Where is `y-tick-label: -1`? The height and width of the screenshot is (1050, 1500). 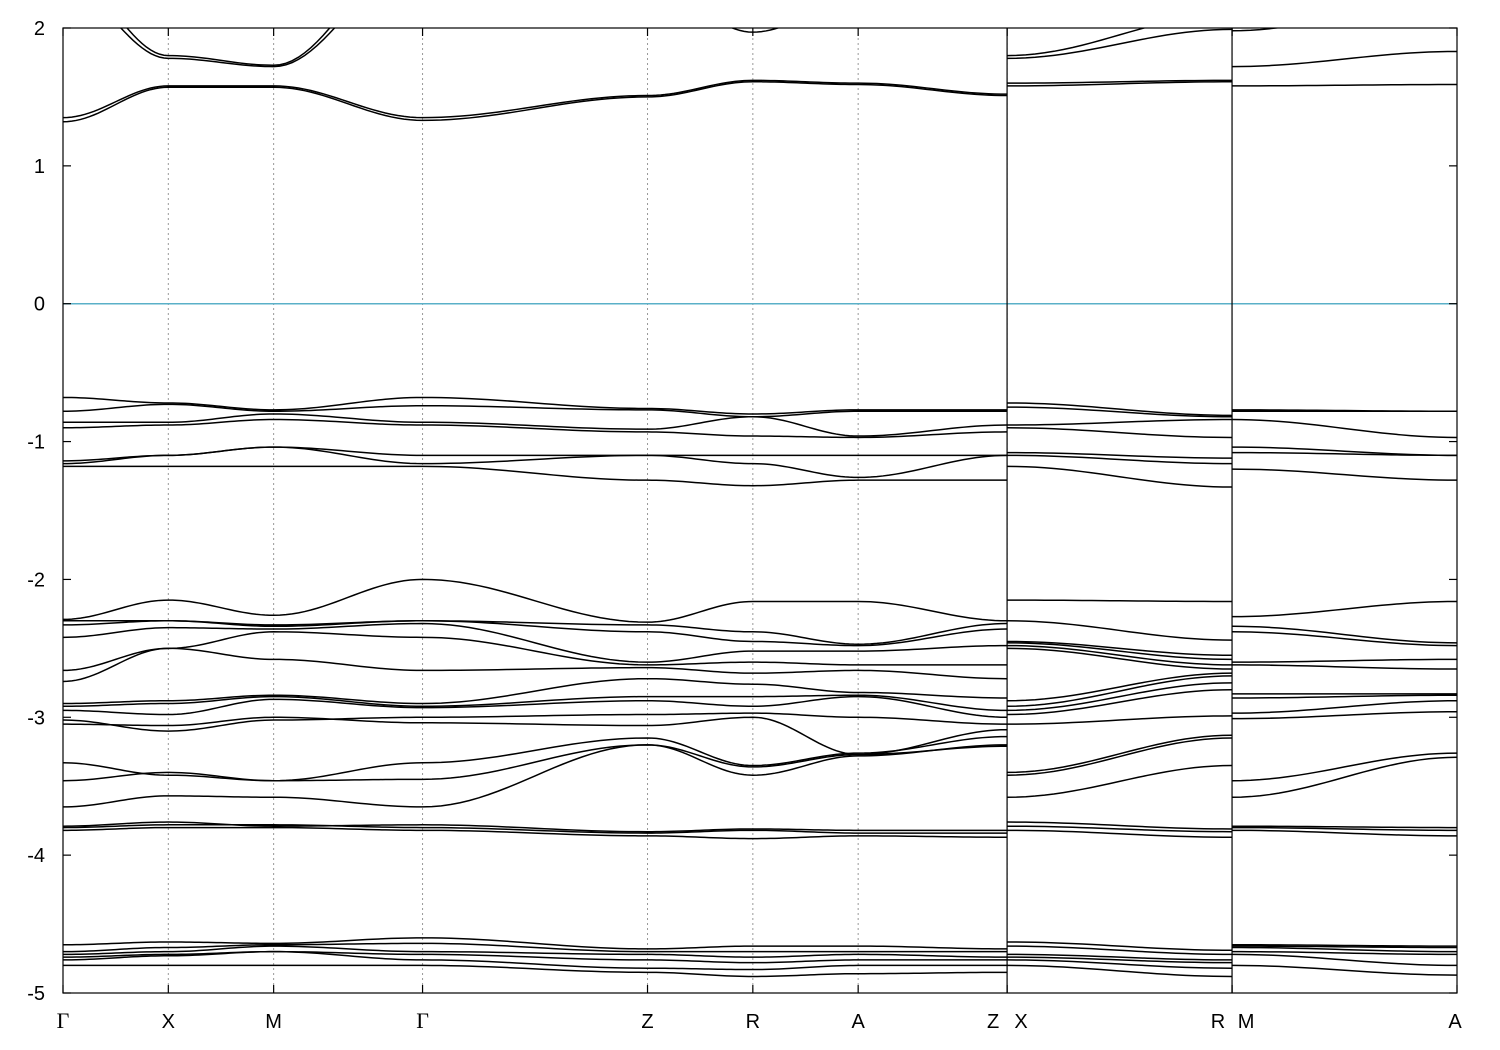
y-tick-label: -1 is located at coordinates (36, 443).